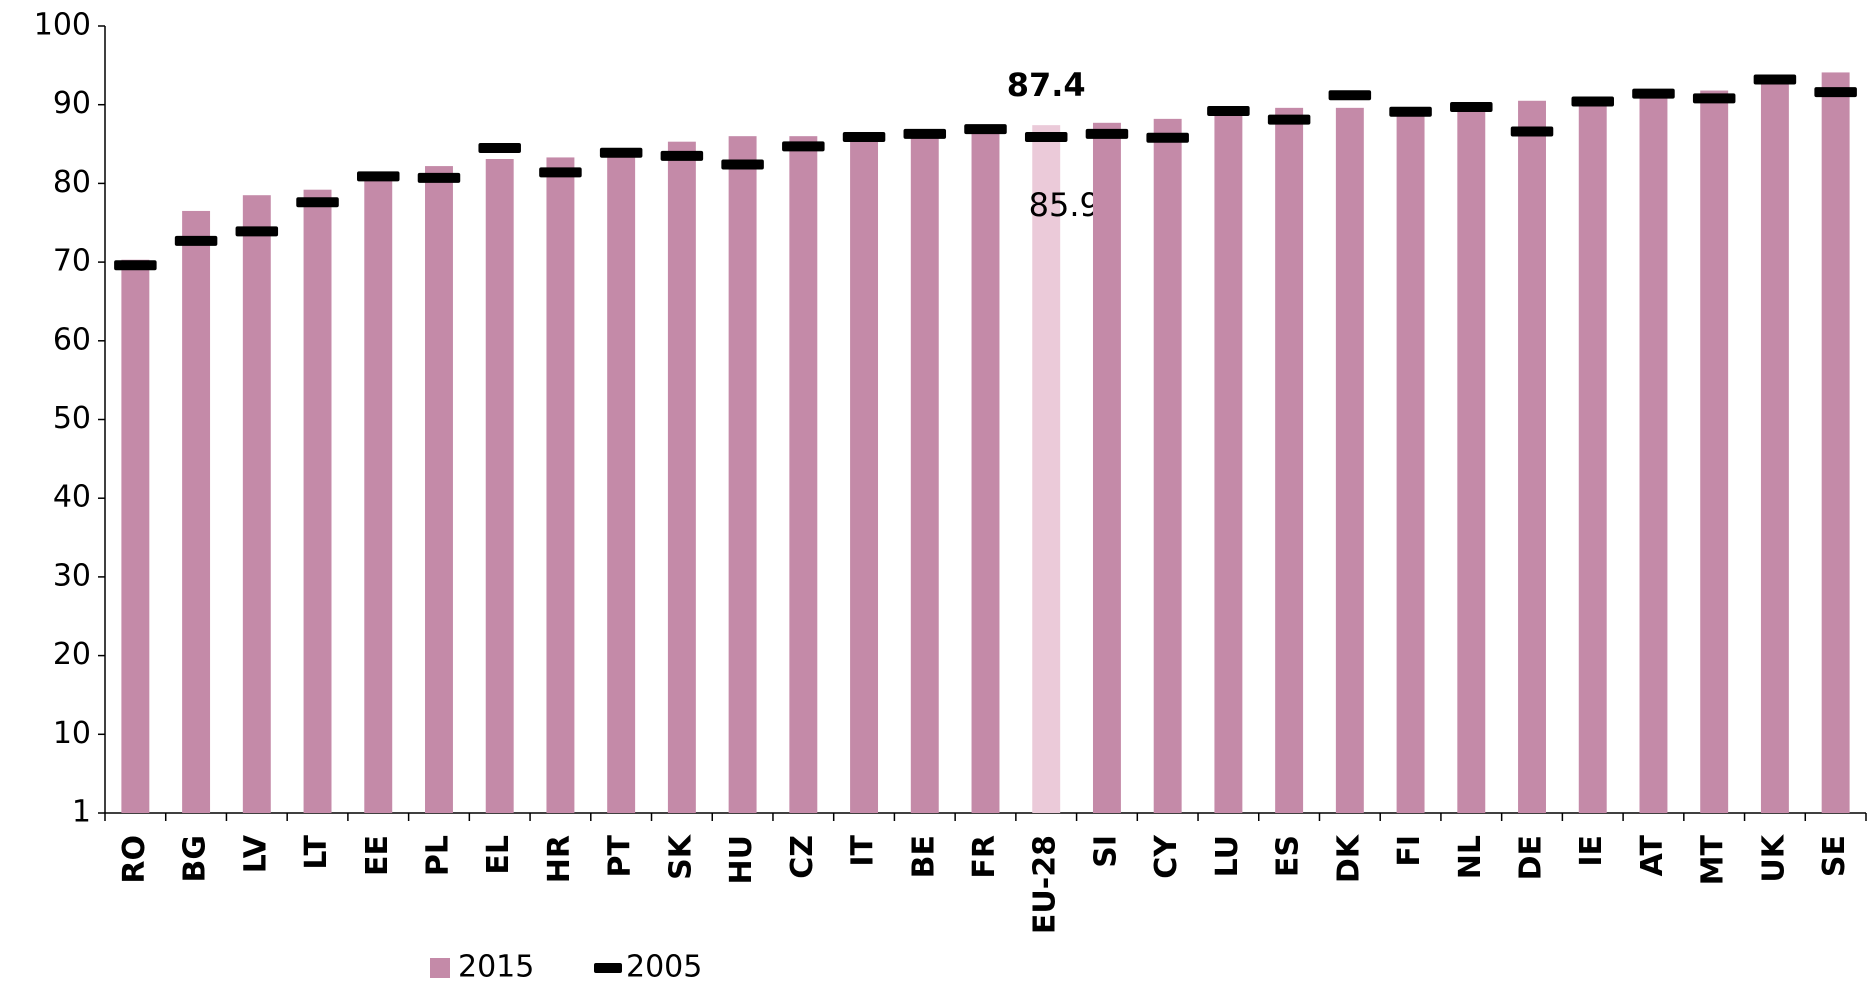  Describe the element at coordinates (72, 103) in the screenshot. I see `y-tick-label: 90` at that location.